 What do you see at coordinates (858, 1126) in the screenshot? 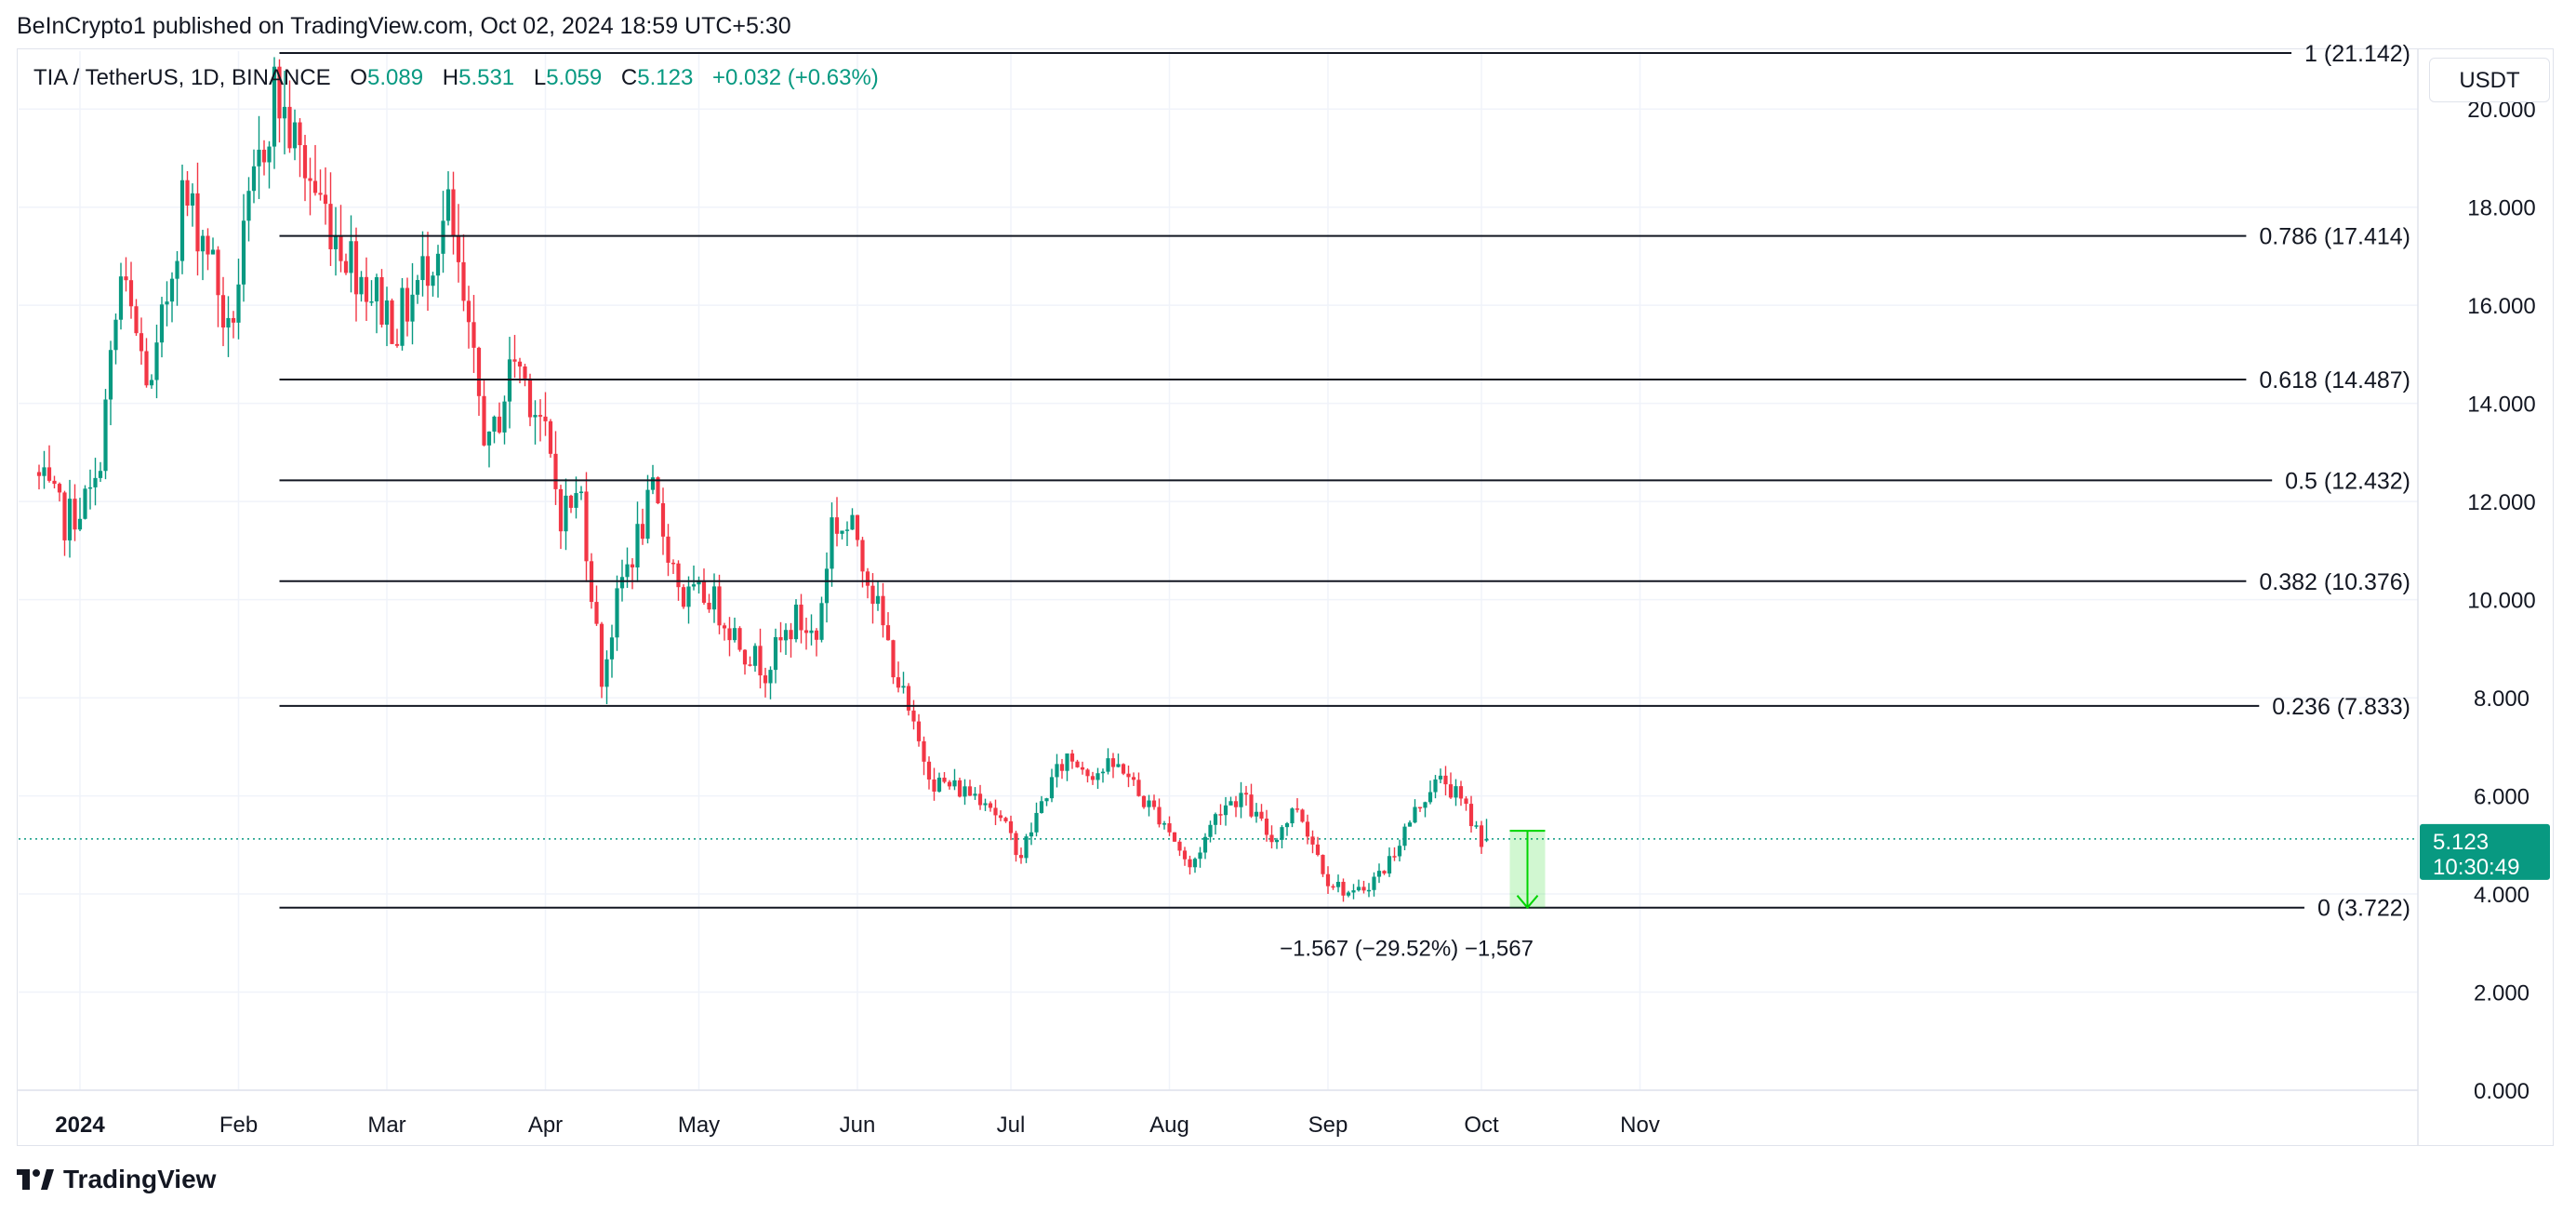
I see `x-tick-label: Jun` at bounding box center [858, 1126].